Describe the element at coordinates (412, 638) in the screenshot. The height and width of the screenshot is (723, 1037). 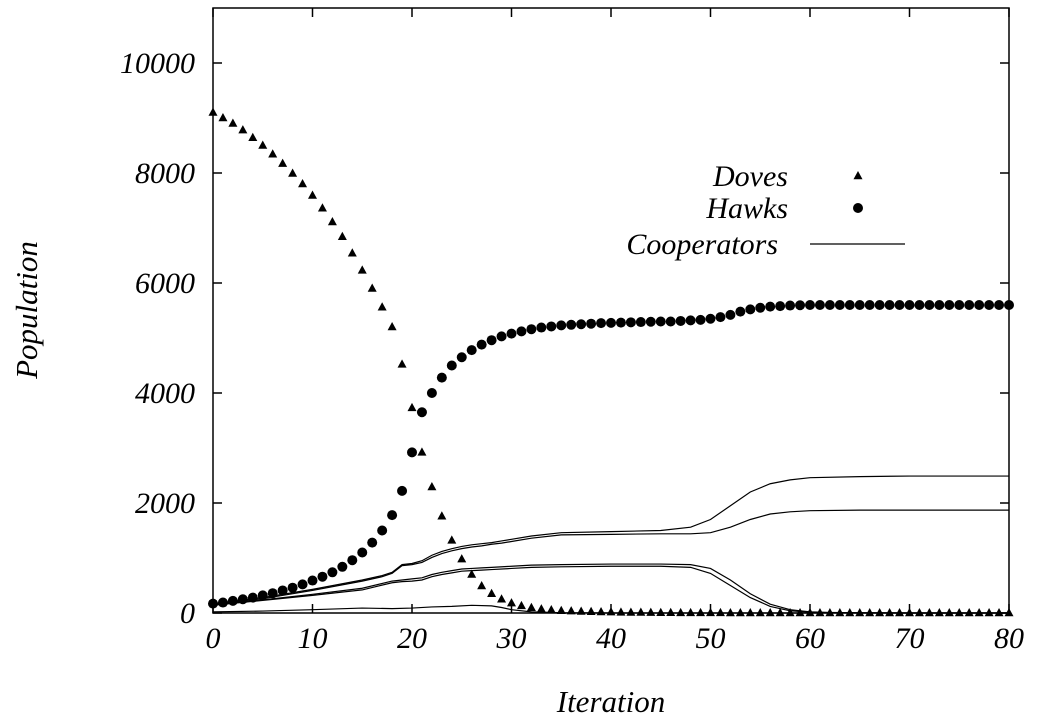
I see `x-tick-label: 20` at that location.